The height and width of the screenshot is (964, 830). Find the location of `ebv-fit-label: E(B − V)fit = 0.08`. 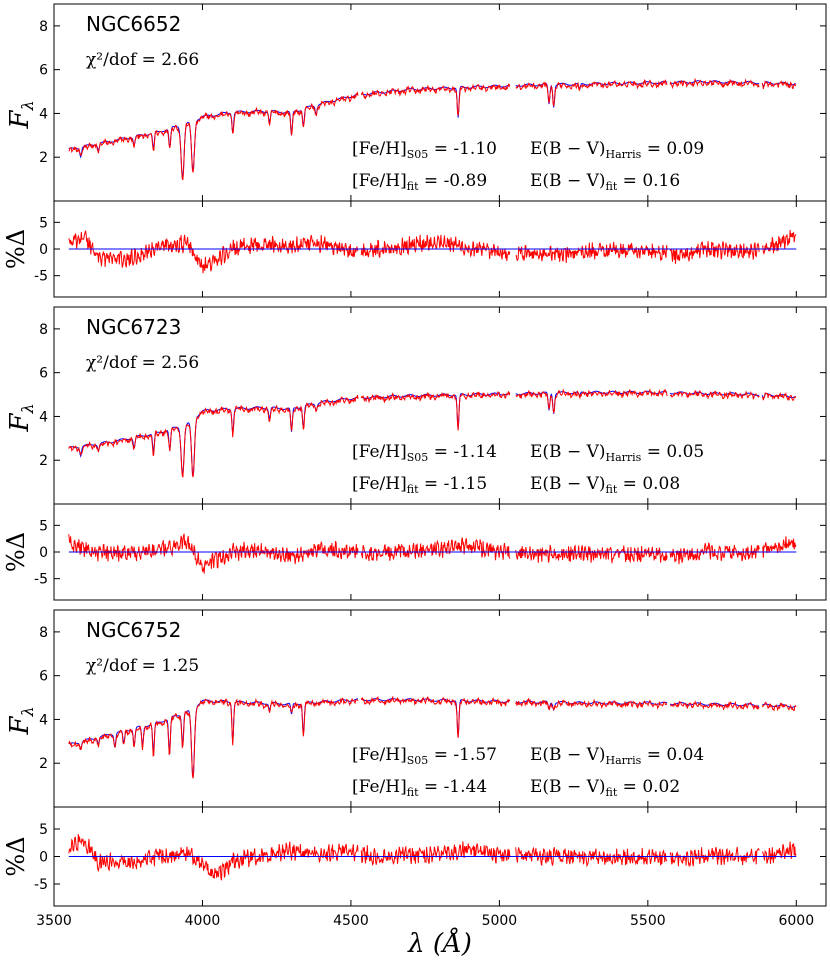

ebv-fit-label: E(B − V)fit = 0.08 is located at coordinates (605, 485).